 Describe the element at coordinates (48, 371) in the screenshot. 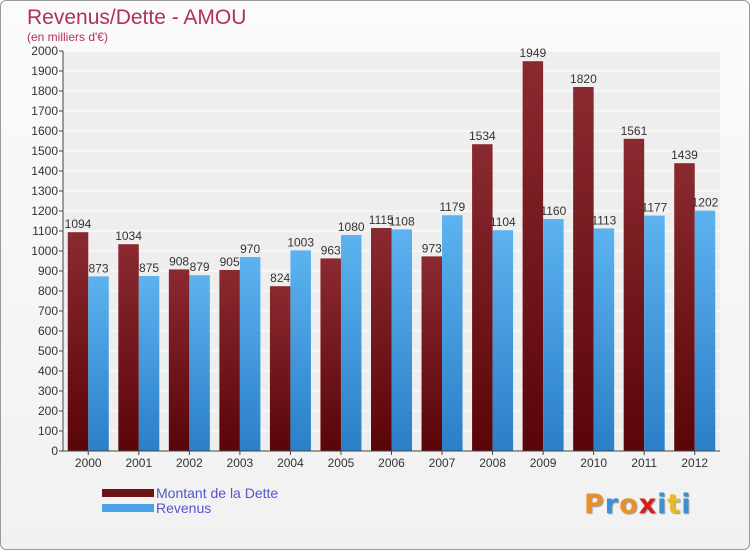

I see `y-tick-label: 400` at that location.